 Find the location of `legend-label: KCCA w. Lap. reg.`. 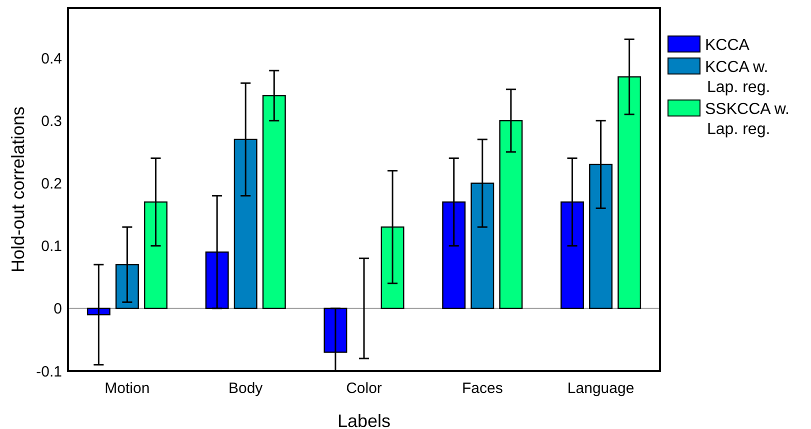

legend-label: KCCA w. Lap. reg. is located at coordinates (737, 77).